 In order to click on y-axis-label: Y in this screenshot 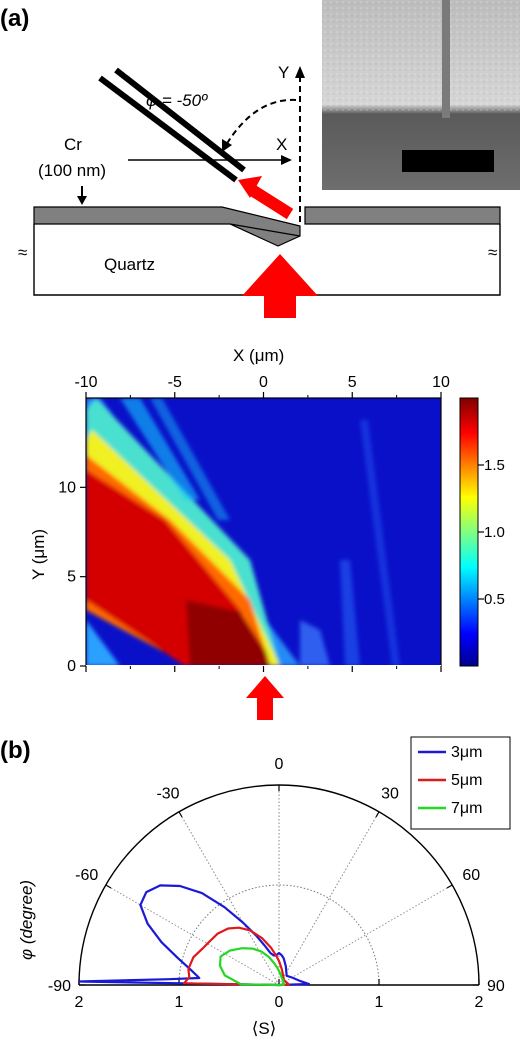, I will do `click(283, 72)`.